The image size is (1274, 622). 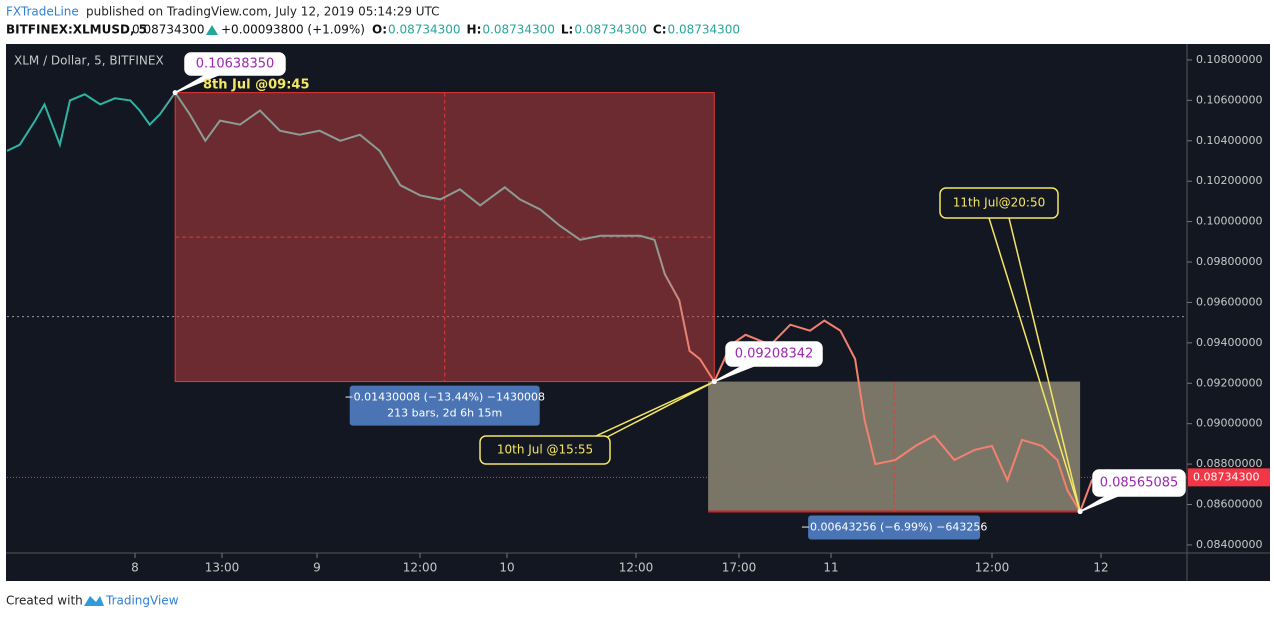 I want to click on y-tick-label: 0.08600000, so click(x=1229, y=504).